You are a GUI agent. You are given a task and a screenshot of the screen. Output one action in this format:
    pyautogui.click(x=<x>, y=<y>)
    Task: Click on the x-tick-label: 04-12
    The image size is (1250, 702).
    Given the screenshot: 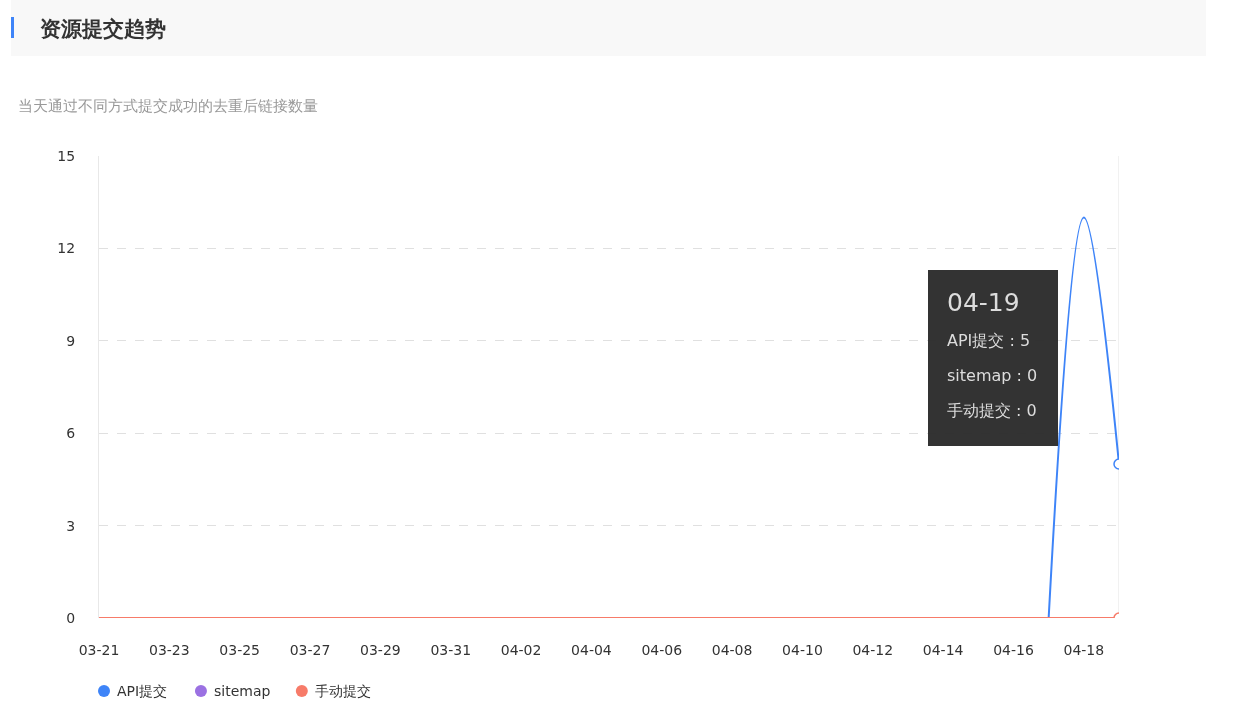 What is the action you would take?
    pyautogui.click(x=873, y=650)
    